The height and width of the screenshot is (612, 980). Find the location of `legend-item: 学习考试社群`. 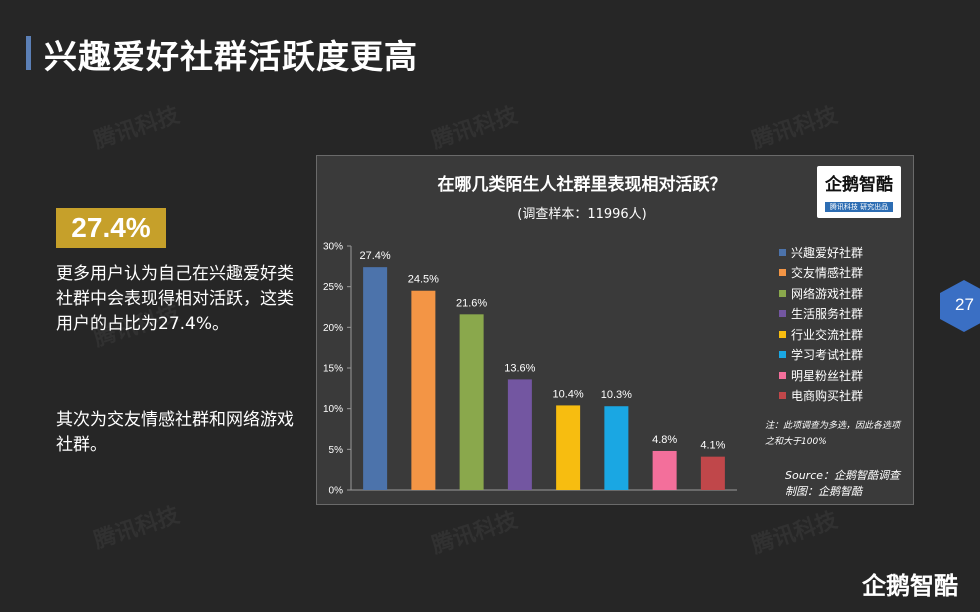

legend-item: 学习考试社群 is located at coordinates (821, 355).